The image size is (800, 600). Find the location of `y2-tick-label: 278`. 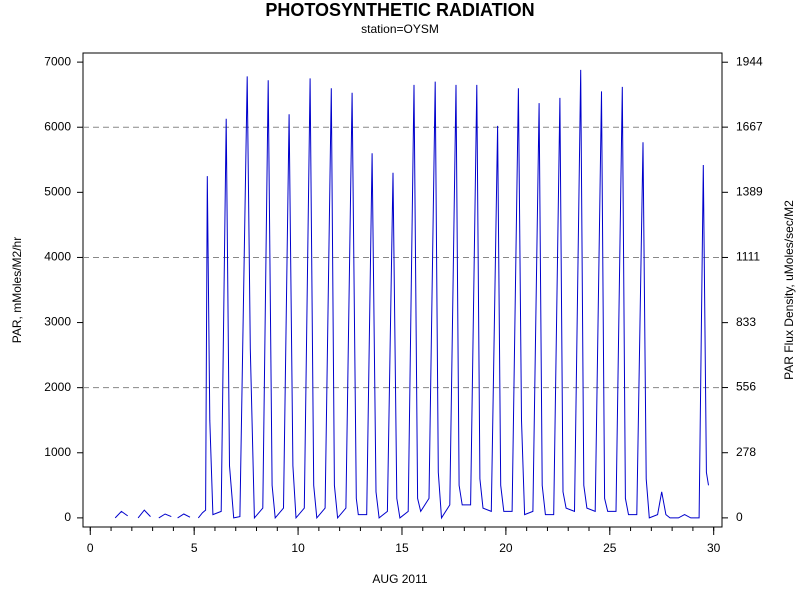

y2-tick-label: 278 is located at coordinates (746, 452).